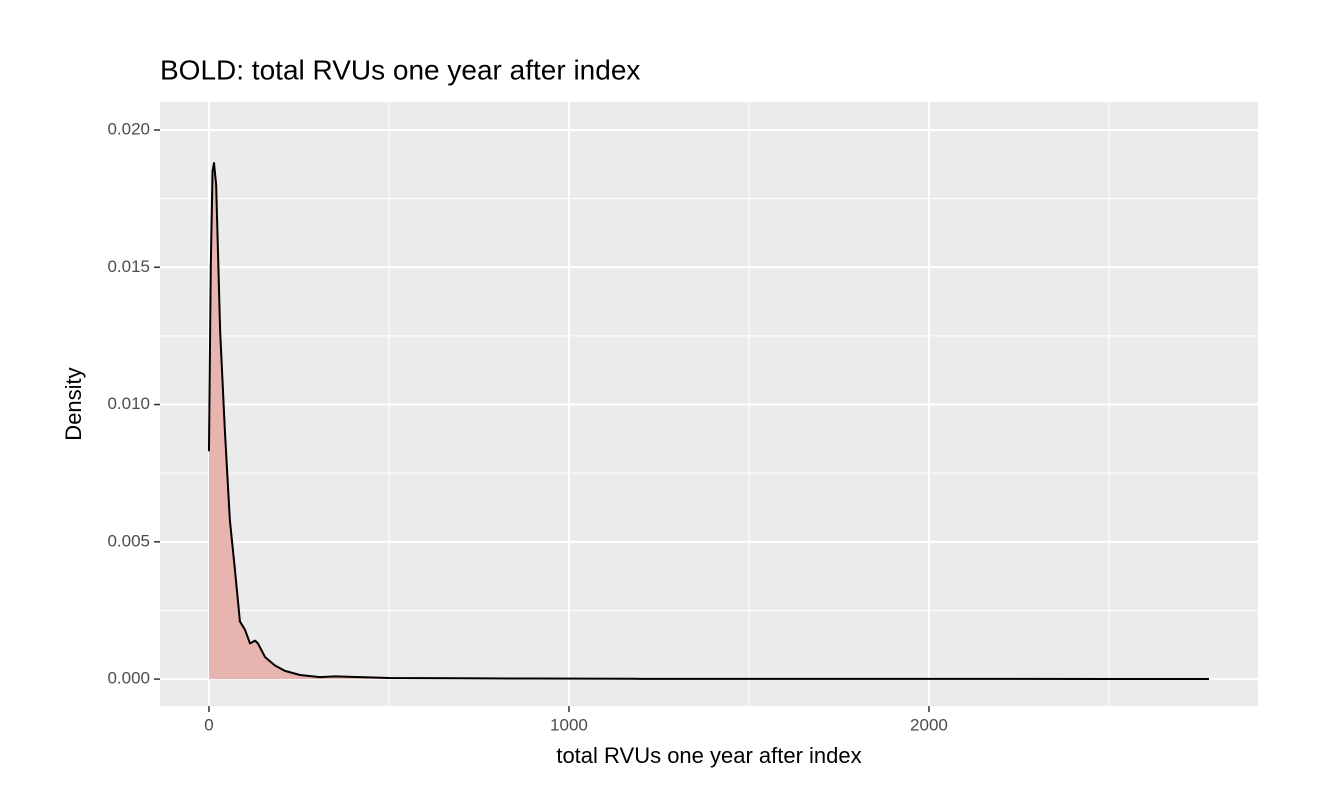 This screenshot has height=798, width=1324. I want to click on y-tick-label: 0.015, so click(128, 266).